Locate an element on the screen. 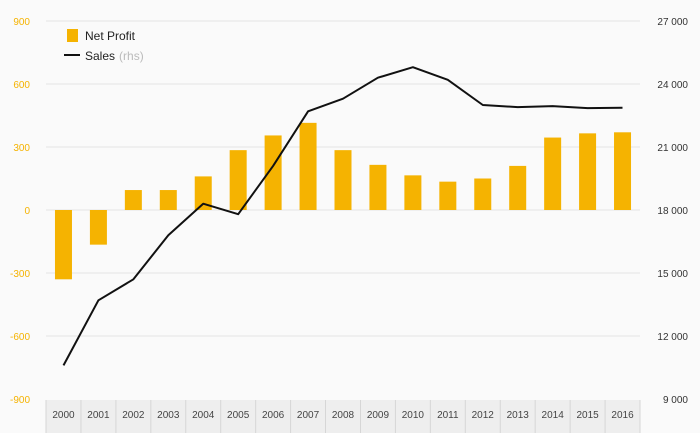 This screenshot has width=700, height=433. right-tick-label: 27 000 is located at coordinates (672, 22).